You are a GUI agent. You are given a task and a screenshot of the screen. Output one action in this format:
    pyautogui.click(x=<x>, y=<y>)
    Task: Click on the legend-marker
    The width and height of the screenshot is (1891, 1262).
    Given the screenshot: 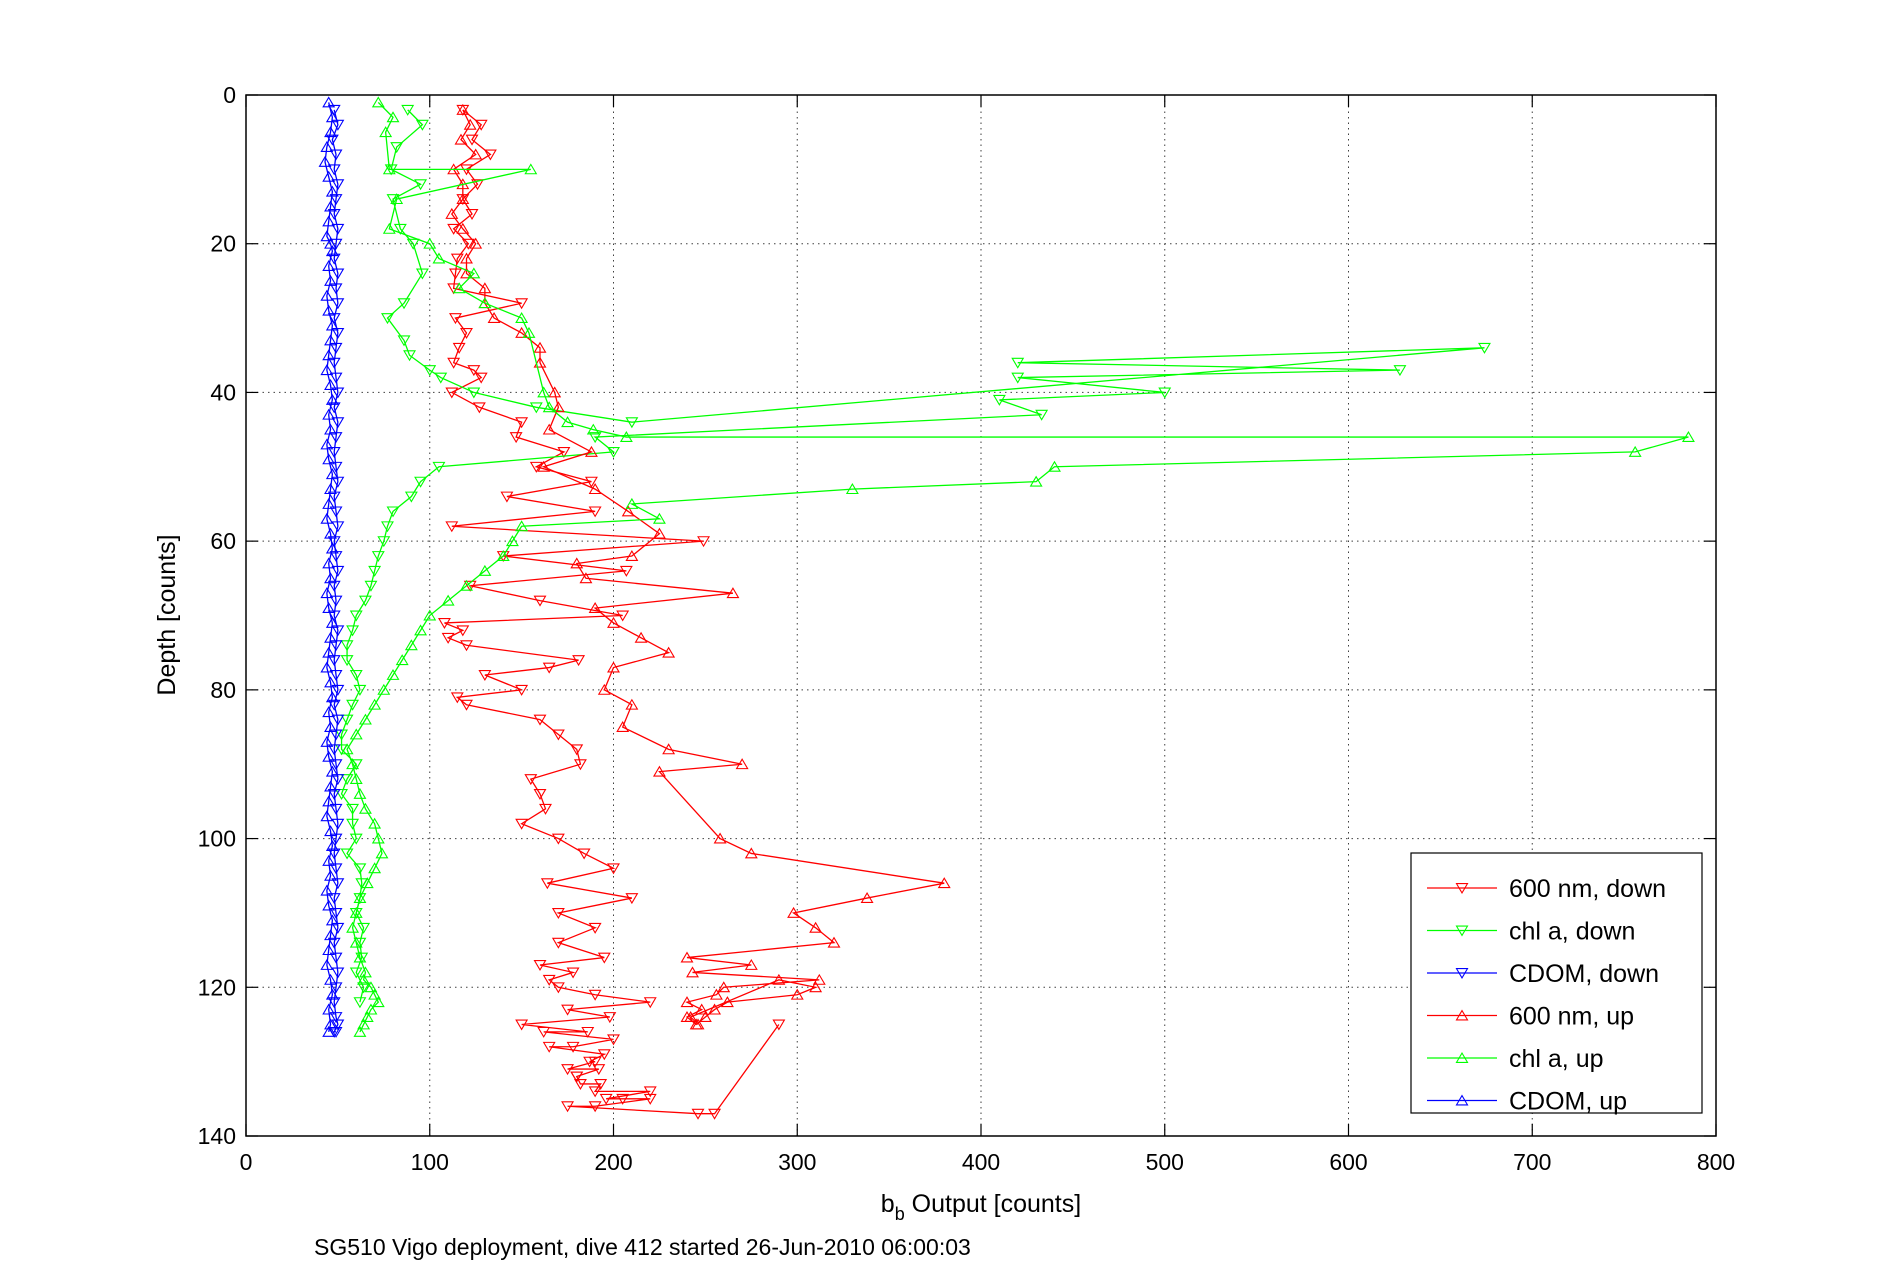 What is the action you would take?
    pyautogui.click(x=1462, y=1057)
    